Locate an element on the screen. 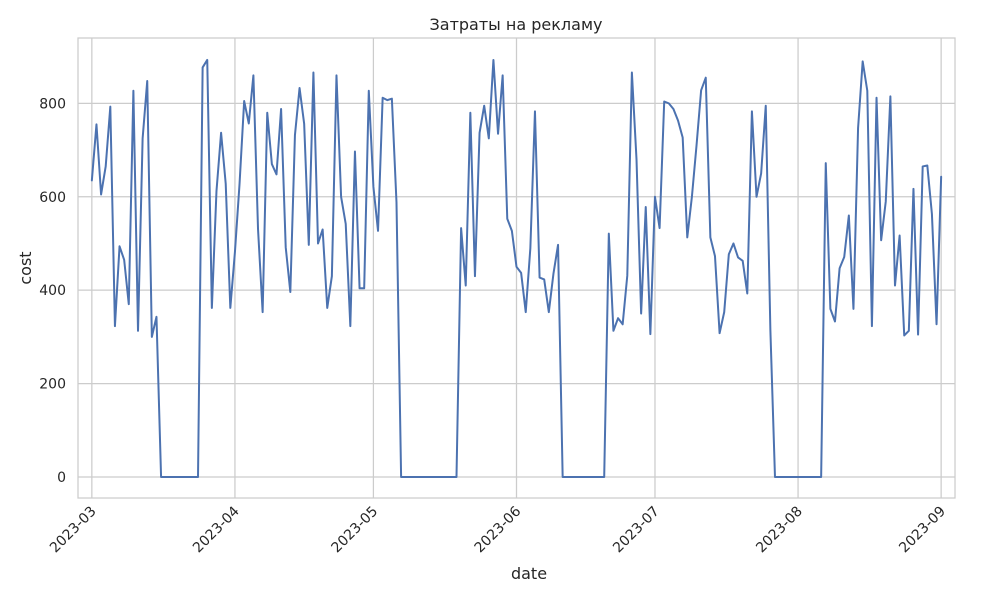 The height and width of the screenshot is (600, 1000). y-tick-labels: 0 200 400 600 800 is located at coordinates (52, 291).